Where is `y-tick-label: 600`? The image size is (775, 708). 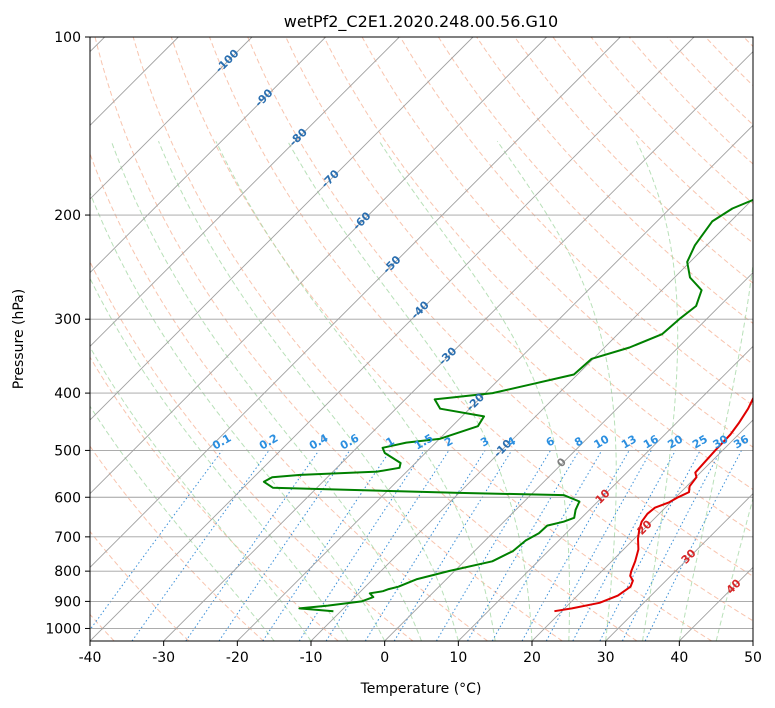 y-tick-label: 600 is located at coordinates (67, 498).